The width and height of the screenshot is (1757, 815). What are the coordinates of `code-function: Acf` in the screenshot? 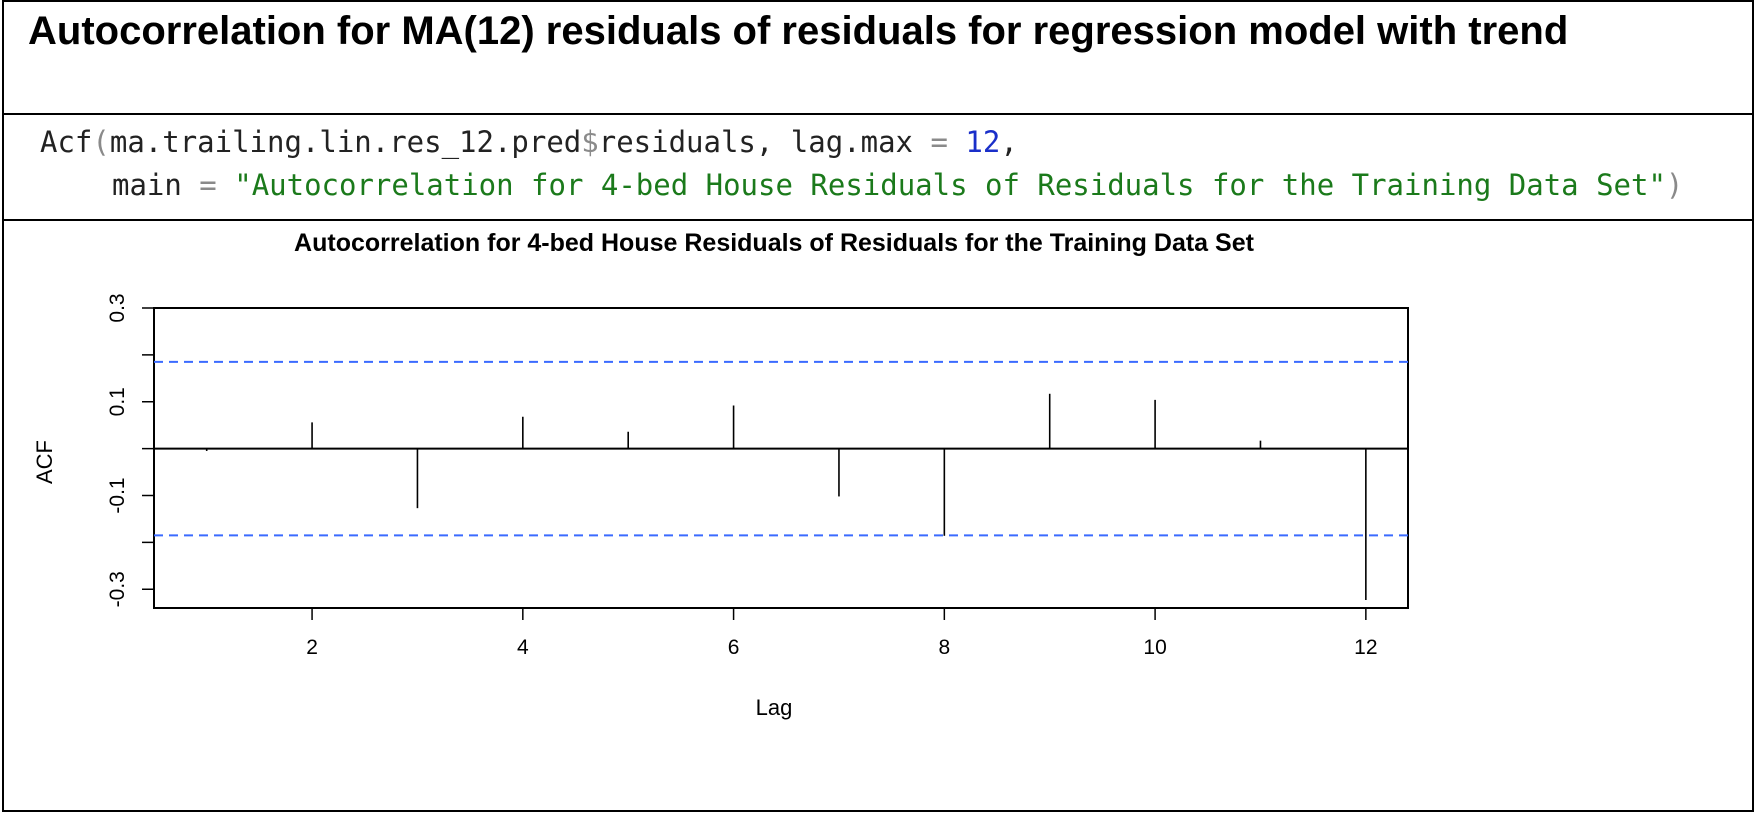 It's located at (66, 142).